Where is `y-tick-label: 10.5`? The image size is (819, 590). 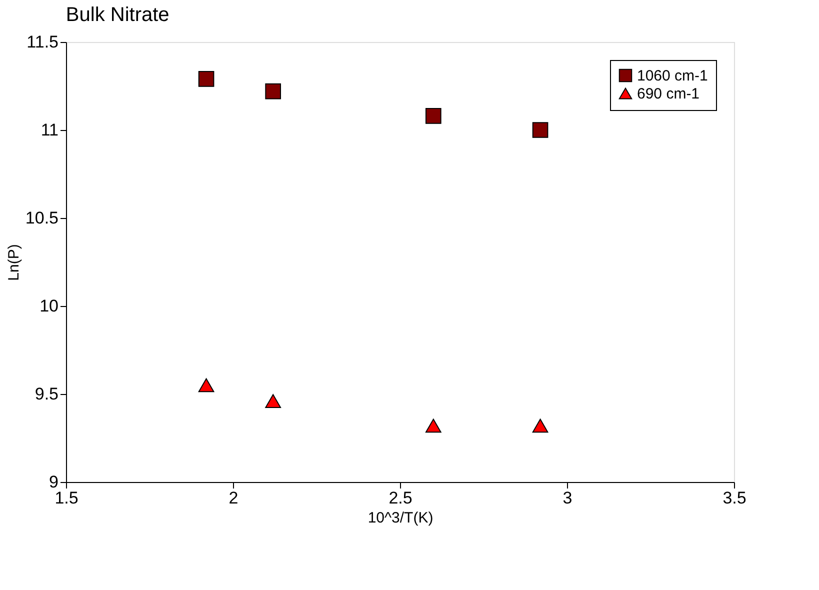
y-tick-label: 10.5 is located at coordinates (41, 218).